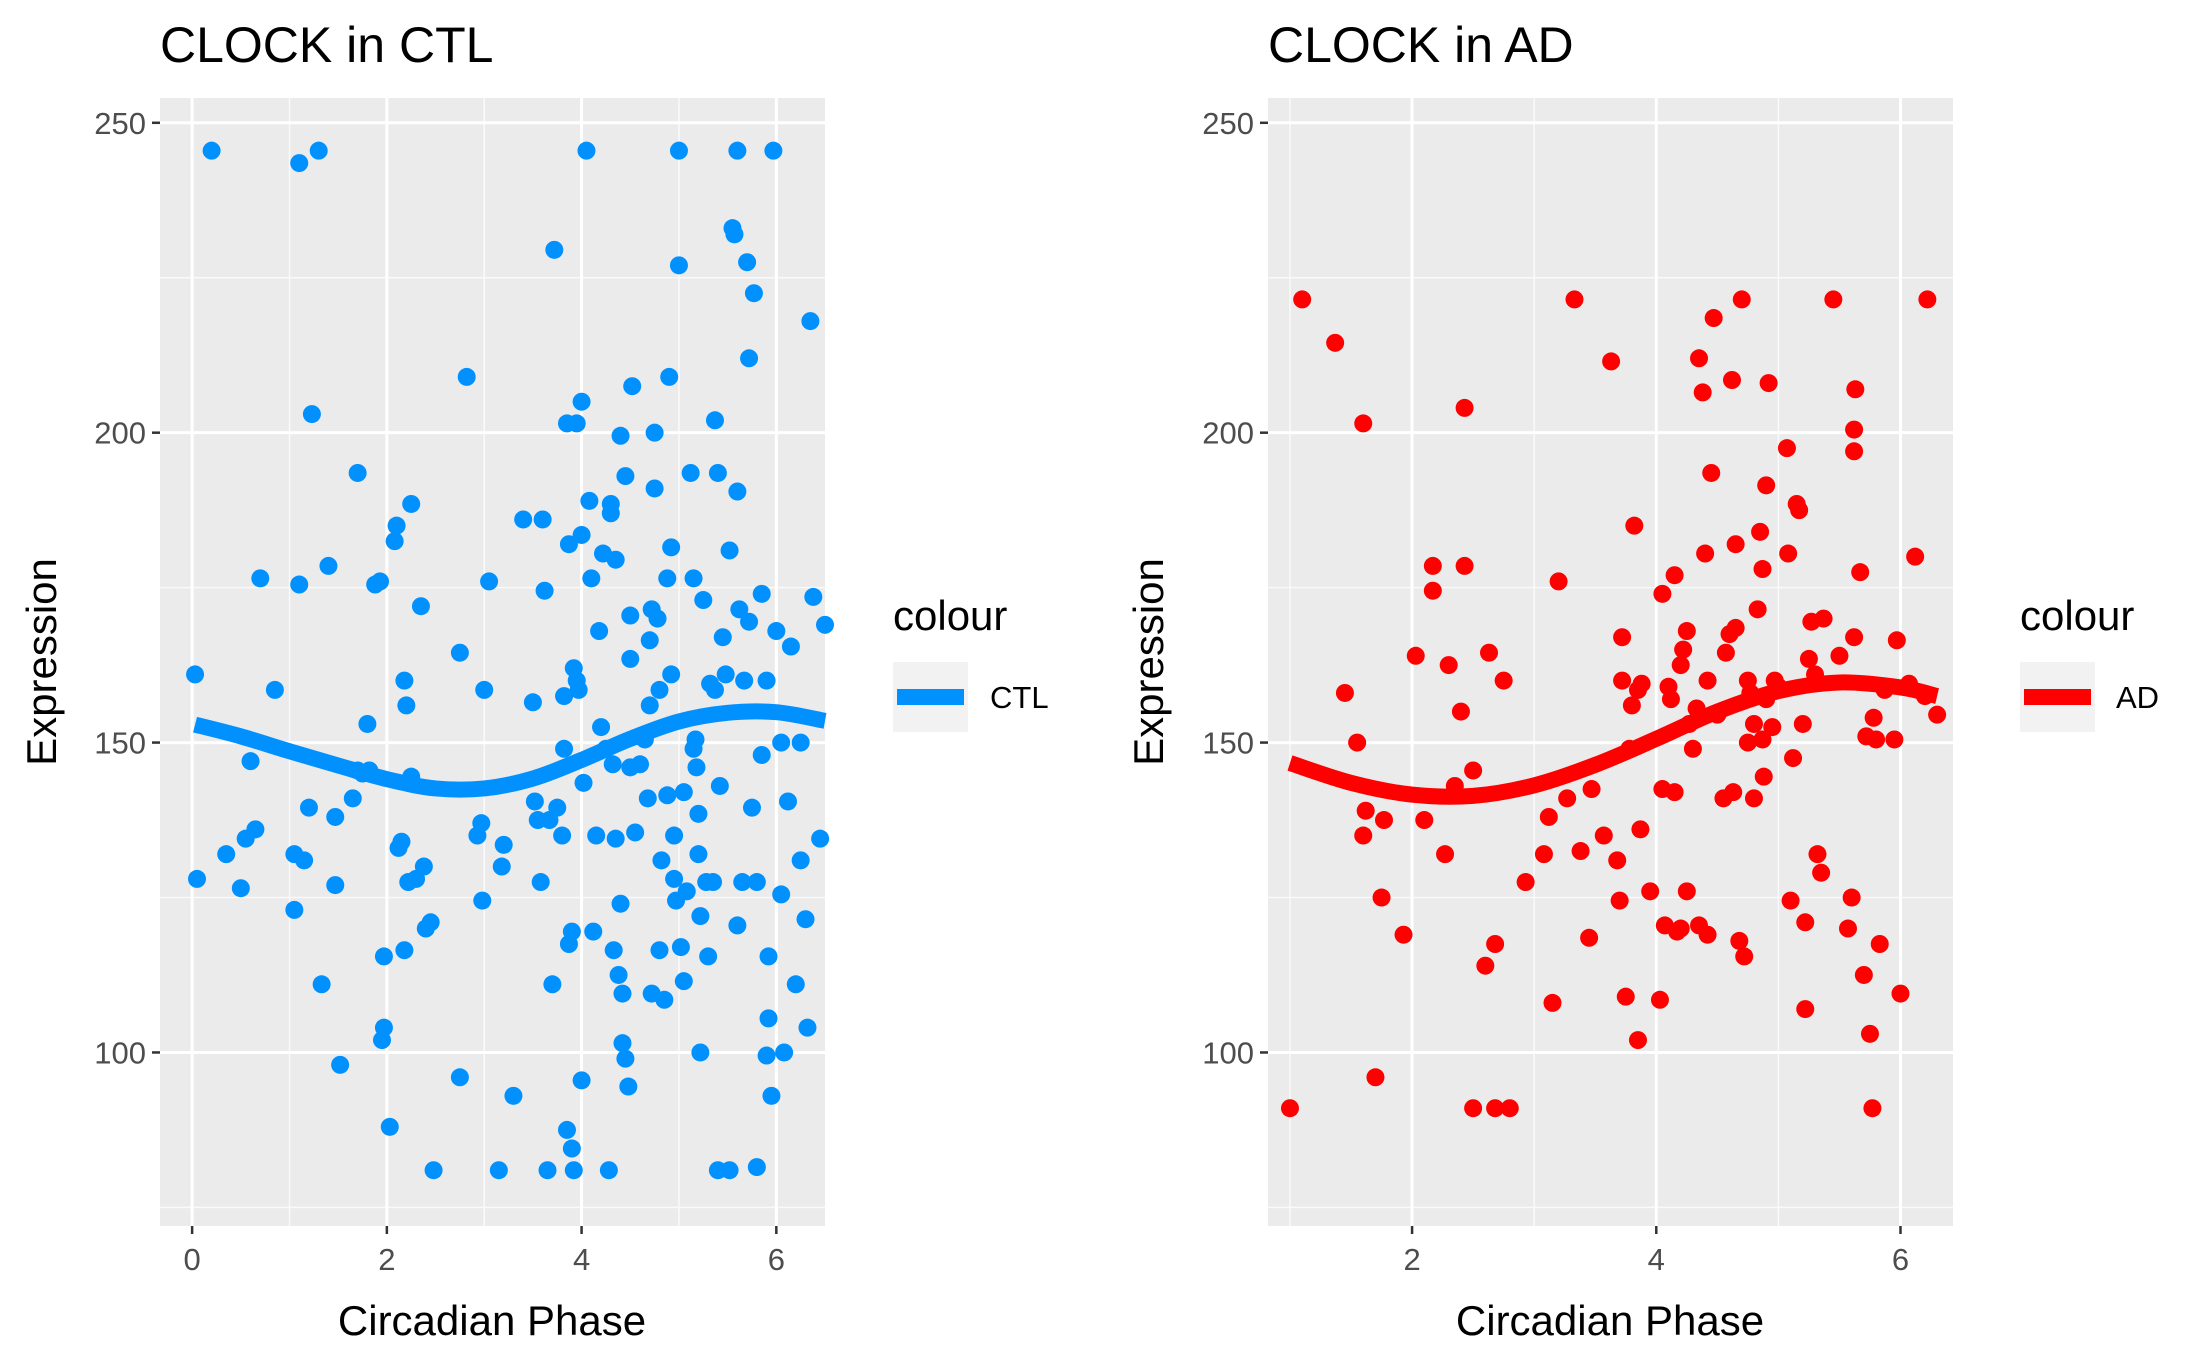 Image resolution: width=2187 pixels, height=1356 pixels. What do you see at coordinates (41, 662) in the screenshot?
I see `y-axis-title: Expression` at bounding box center [41, 662].